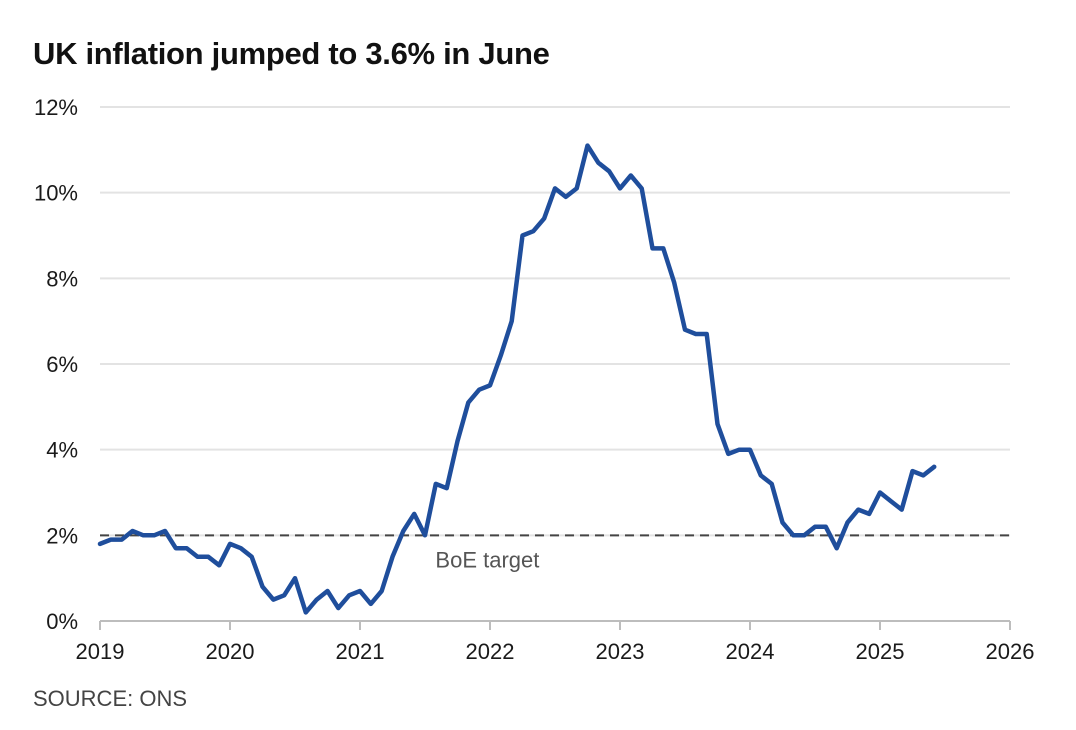  Describe the element at coordinates (56, 193) in the screenshot. I see `y-tick-label-10: 10%` at that location.